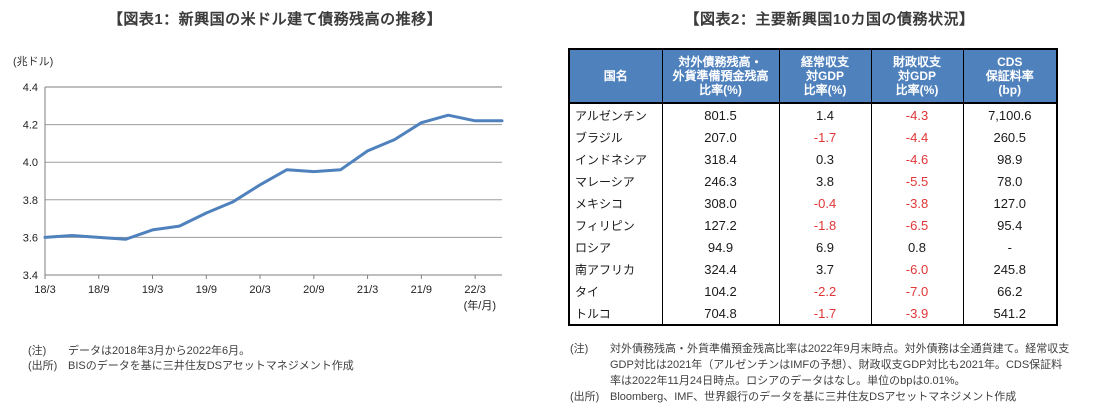 The image size is (1099, 412). Describe the element at coordinates (916, 225) in the screenshot. I see `value-cell: -6.5` at that location.